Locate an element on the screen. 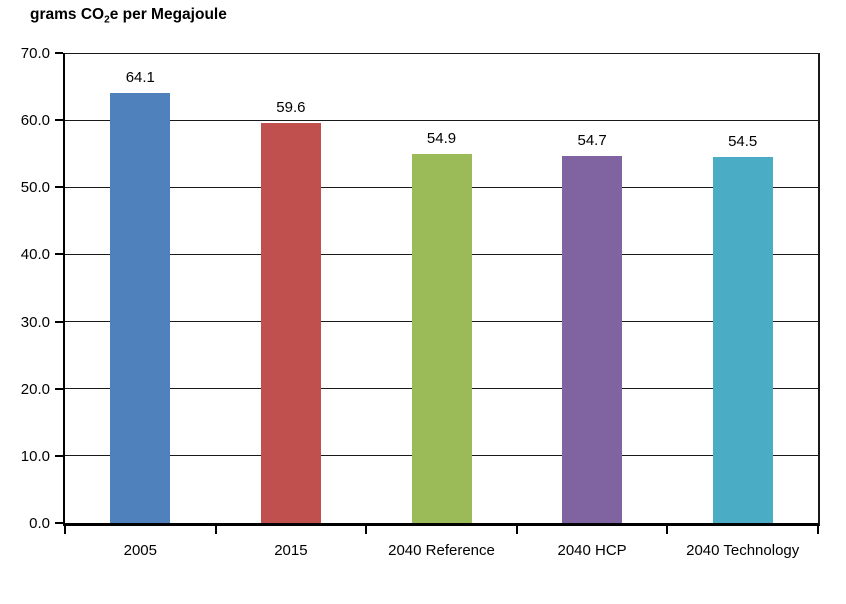 The height and width of the screenshot is (604, 846). x-axis-label: 2005 is located at coordinates (140, 550).